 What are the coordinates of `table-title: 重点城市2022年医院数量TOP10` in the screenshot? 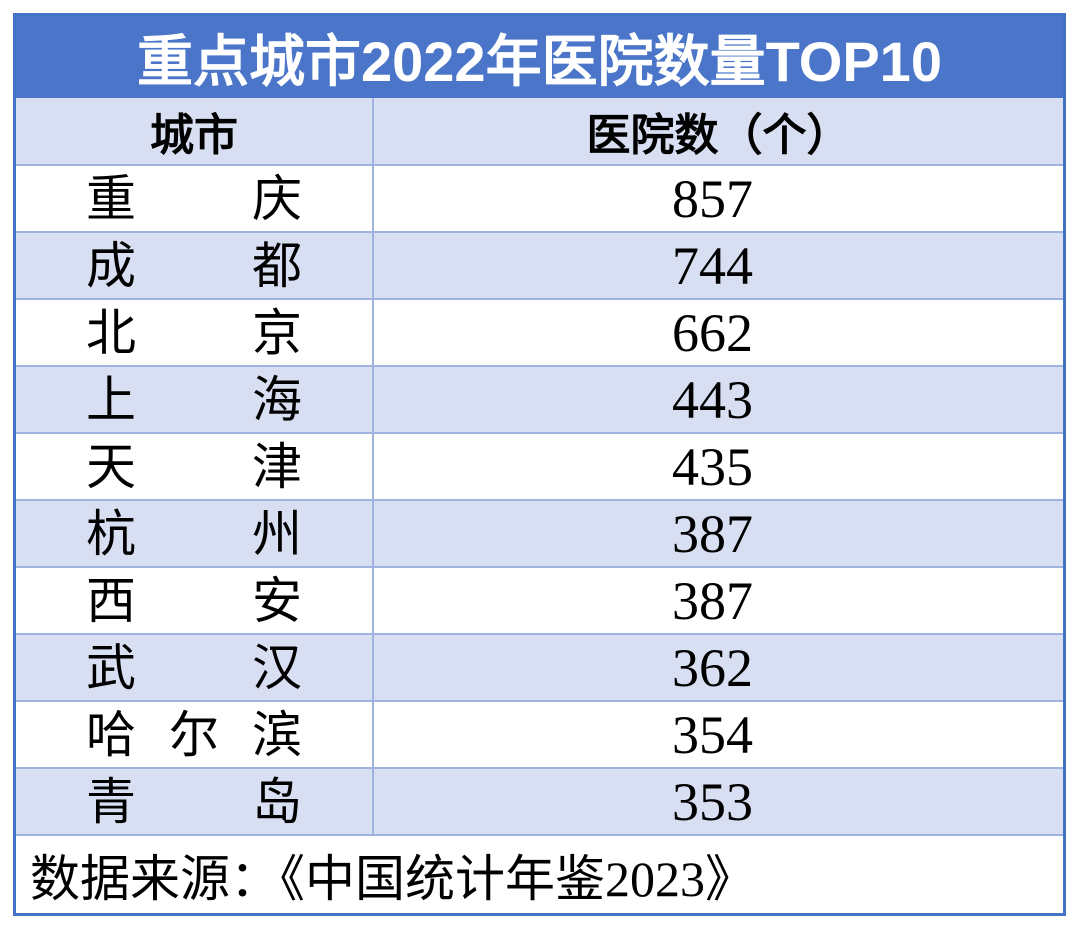 It's located at (539, 57).